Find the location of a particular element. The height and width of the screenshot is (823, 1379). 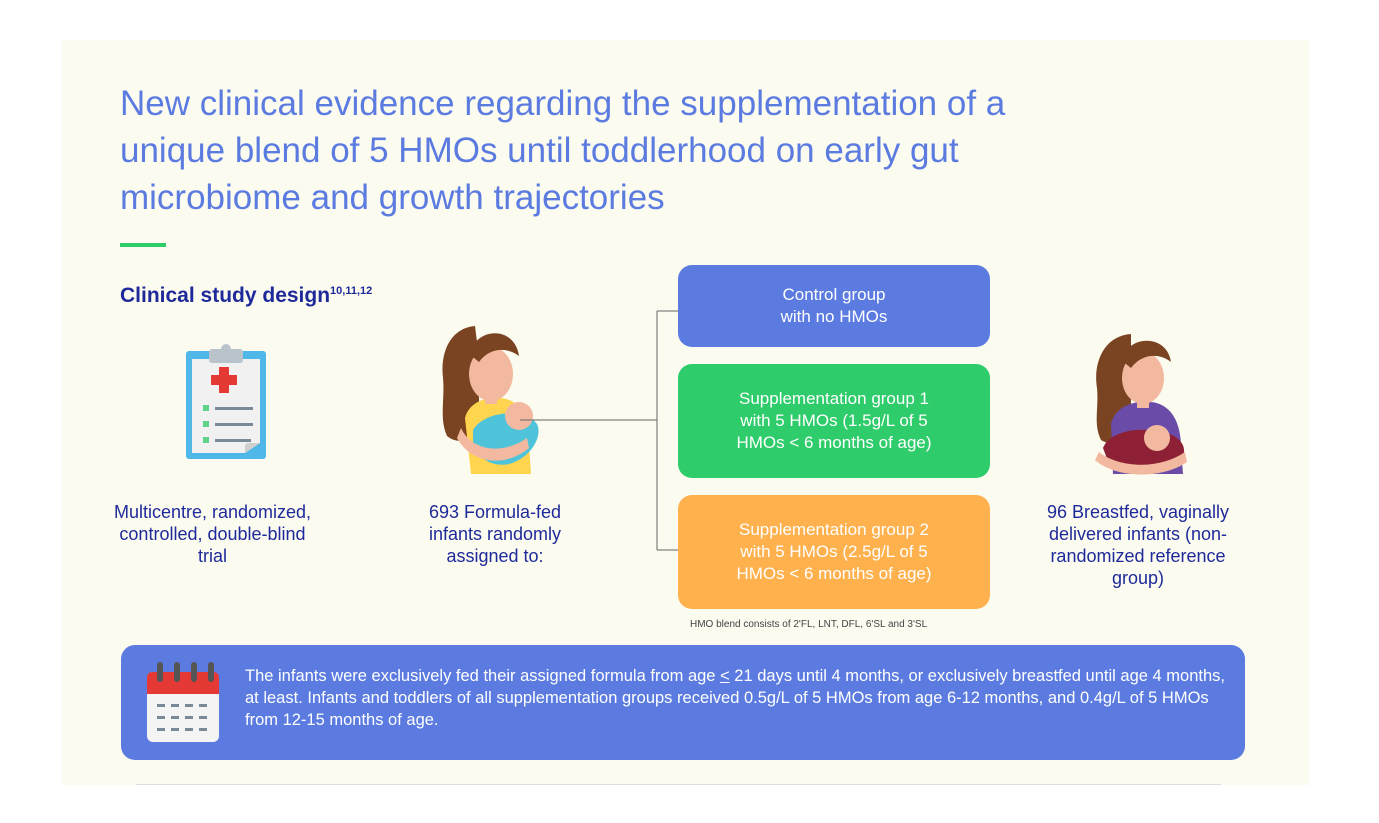

supplementation-group-1-line1: Supplementation group 1 is located at coordinates (834, 398).